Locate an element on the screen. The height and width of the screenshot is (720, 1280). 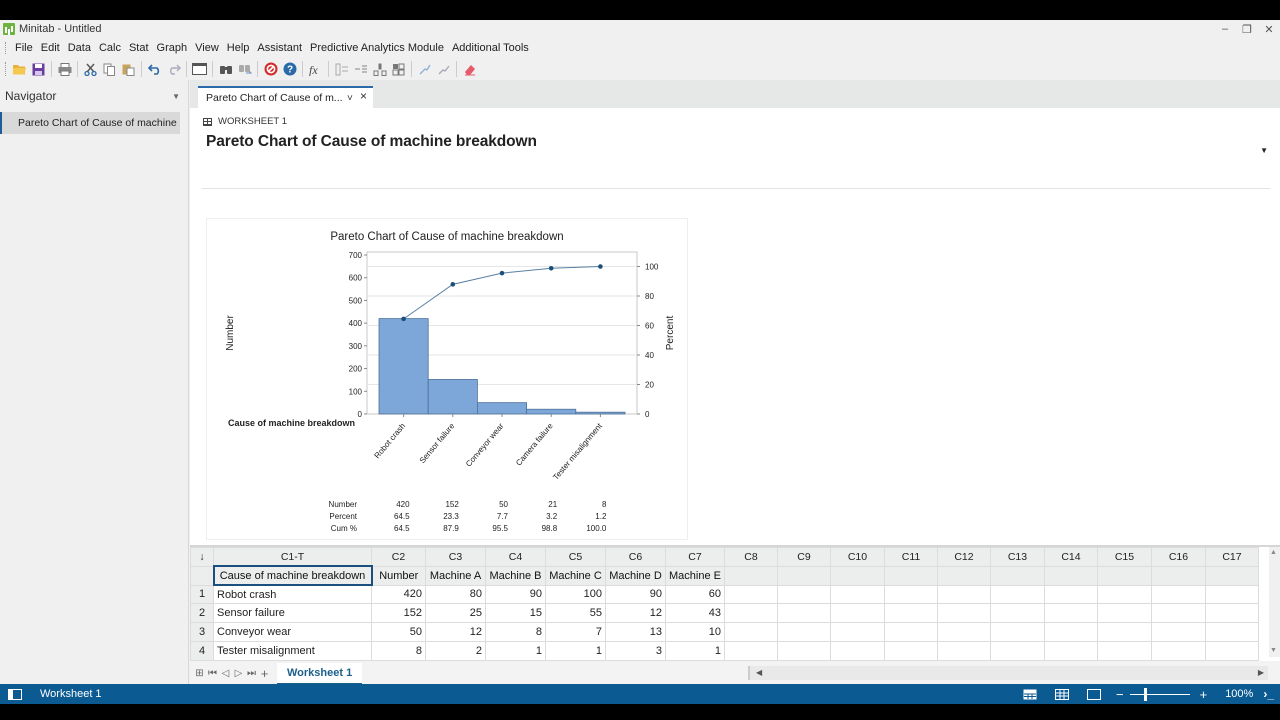
insert-rows-icon is located at coordinates (341, 69).